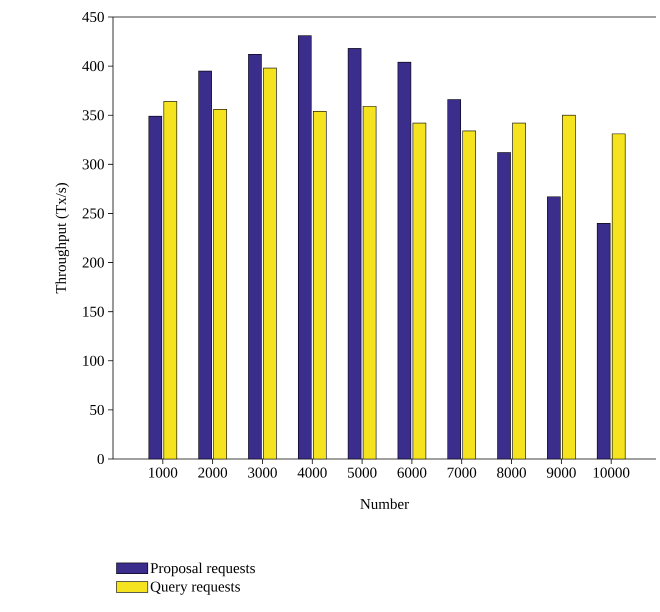  I want to click on x-tick-label: 6000, so click(412, 473).